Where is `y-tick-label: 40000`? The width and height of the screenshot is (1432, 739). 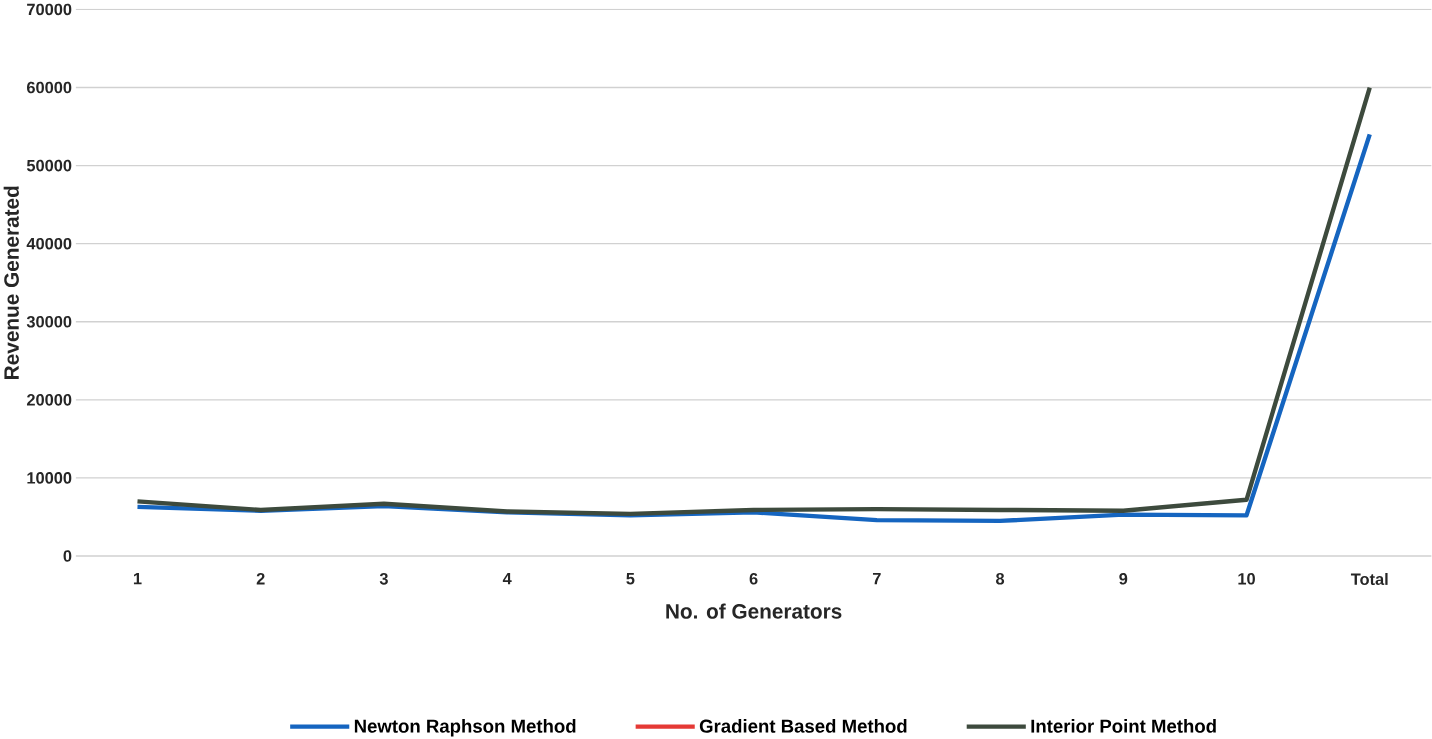 y-tick-label: 40000 is located at coordinates (49, 244).